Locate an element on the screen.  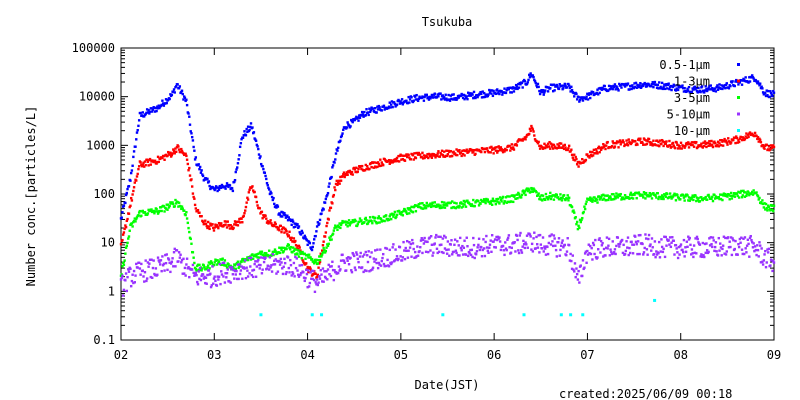
y-tick-label: 100 is located at coordinates (104, 194).